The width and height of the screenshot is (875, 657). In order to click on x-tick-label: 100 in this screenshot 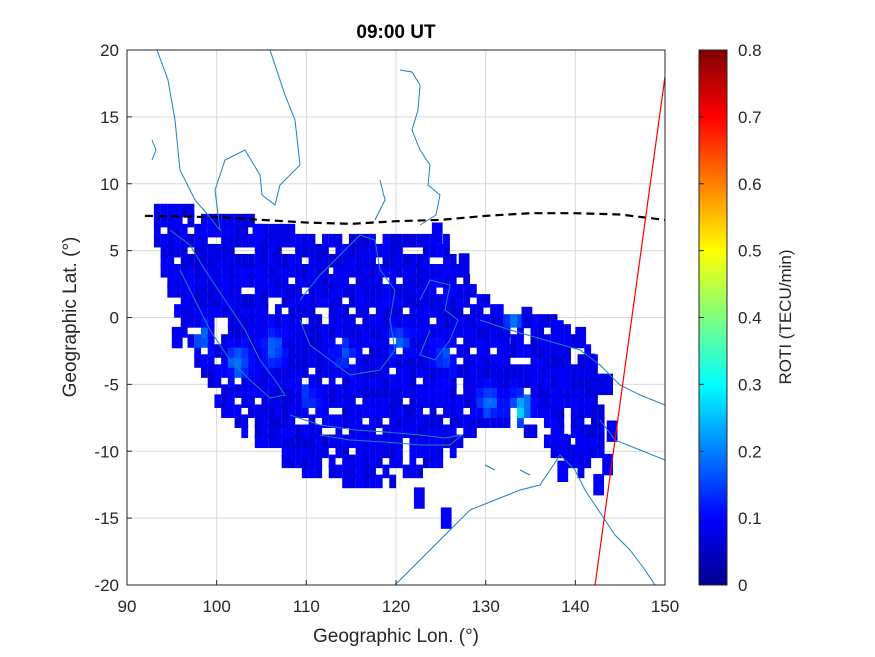, I will do `click(216, 606)`.